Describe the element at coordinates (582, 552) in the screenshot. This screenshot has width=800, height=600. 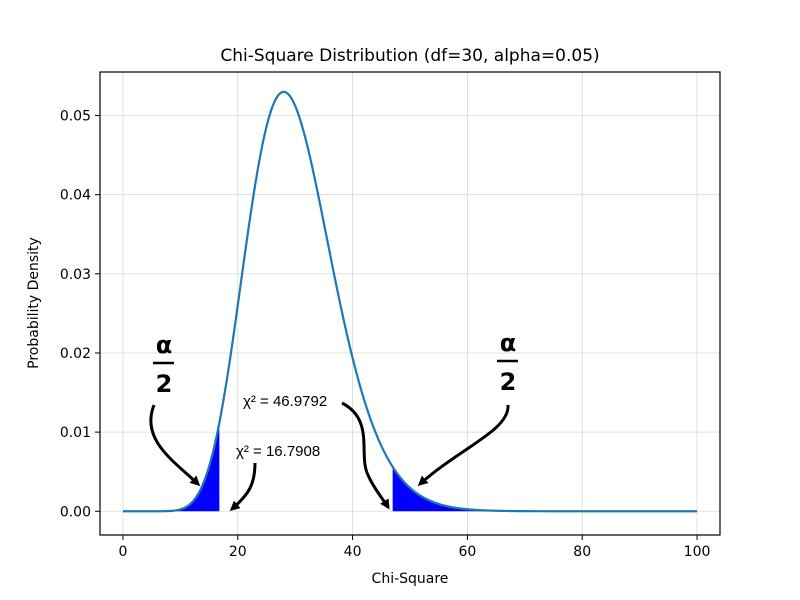
I see `x-tick-label: 80` at that location.